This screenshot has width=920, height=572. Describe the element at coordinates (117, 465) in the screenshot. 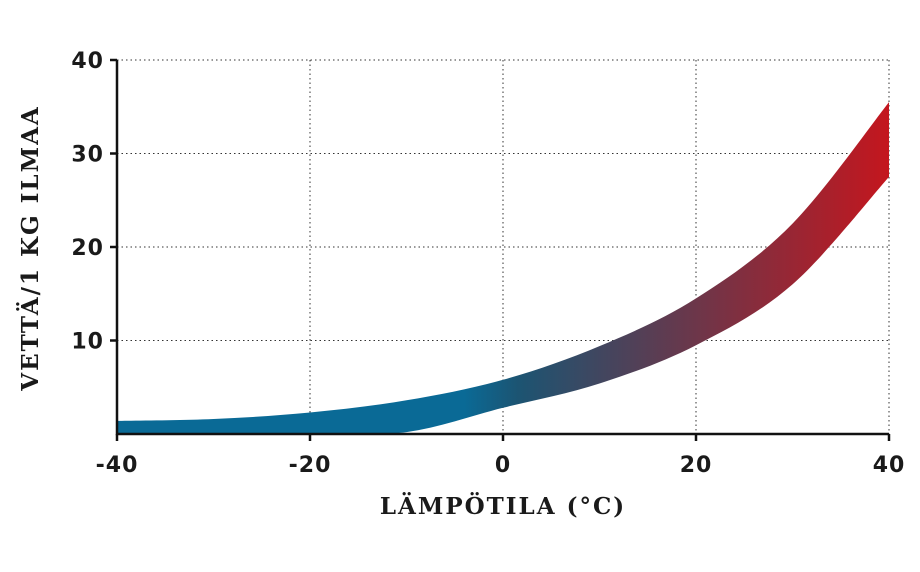

I see `x-tick-label: -40` at that location.